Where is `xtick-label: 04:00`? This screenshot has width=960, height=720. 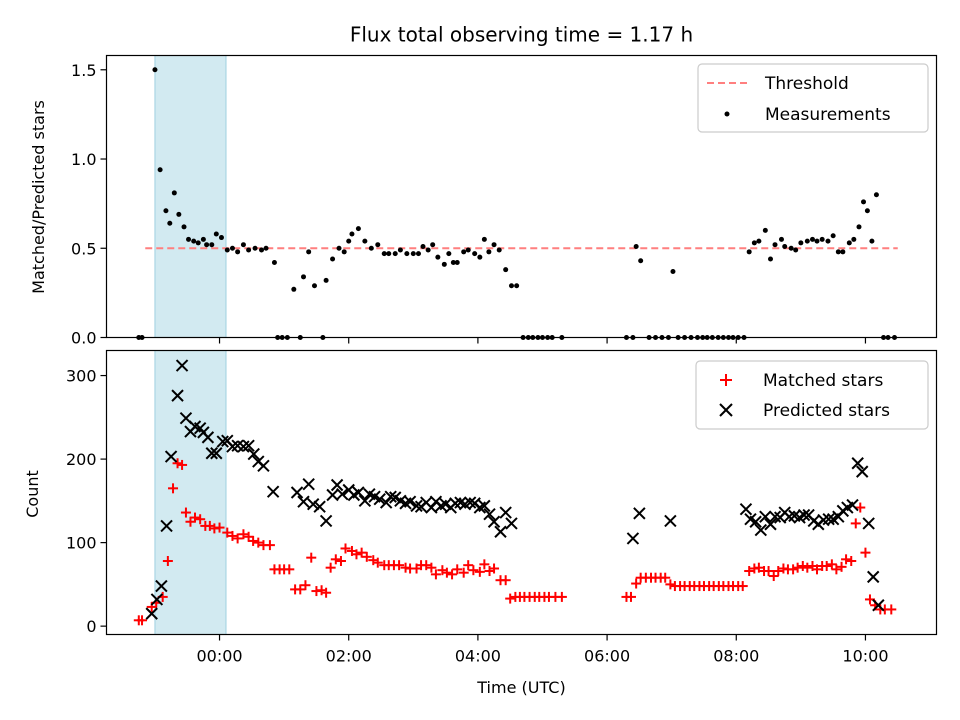 xtick-label: 04:00 is located at coordinates (478, 656).